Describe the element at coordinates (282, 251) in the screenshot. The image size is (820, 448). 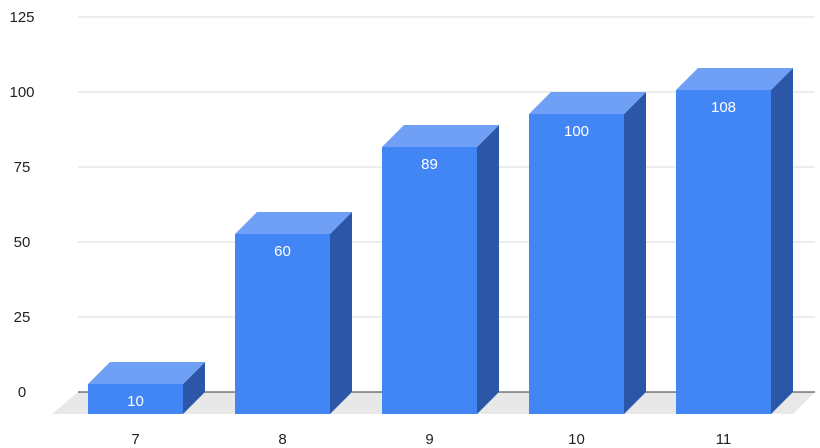
I see `data-label: 60` at that location.